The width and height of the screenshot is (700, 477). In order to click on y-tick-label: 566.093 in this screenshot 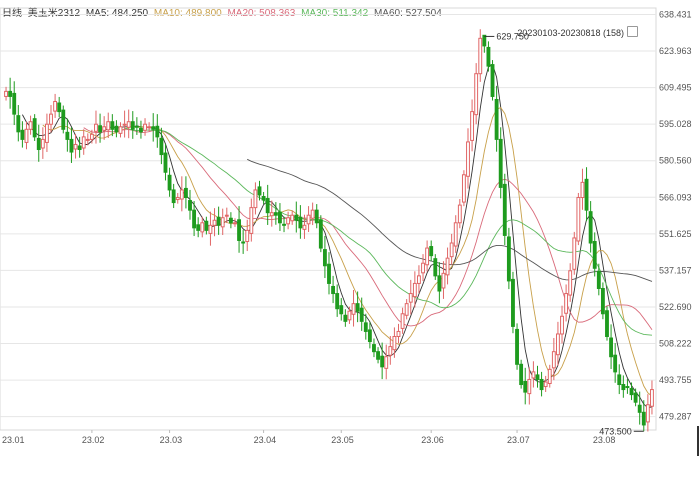, I will do `click(675, 197)`.